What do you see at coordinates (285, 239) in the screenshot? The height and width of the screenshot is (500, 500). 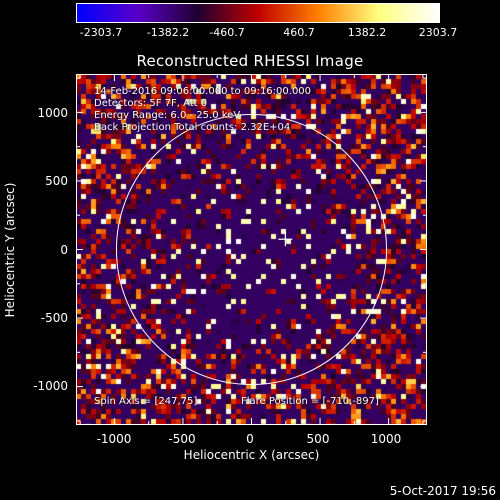 I see `spin-axis-cross-marker` at bounding box center [285, 239].